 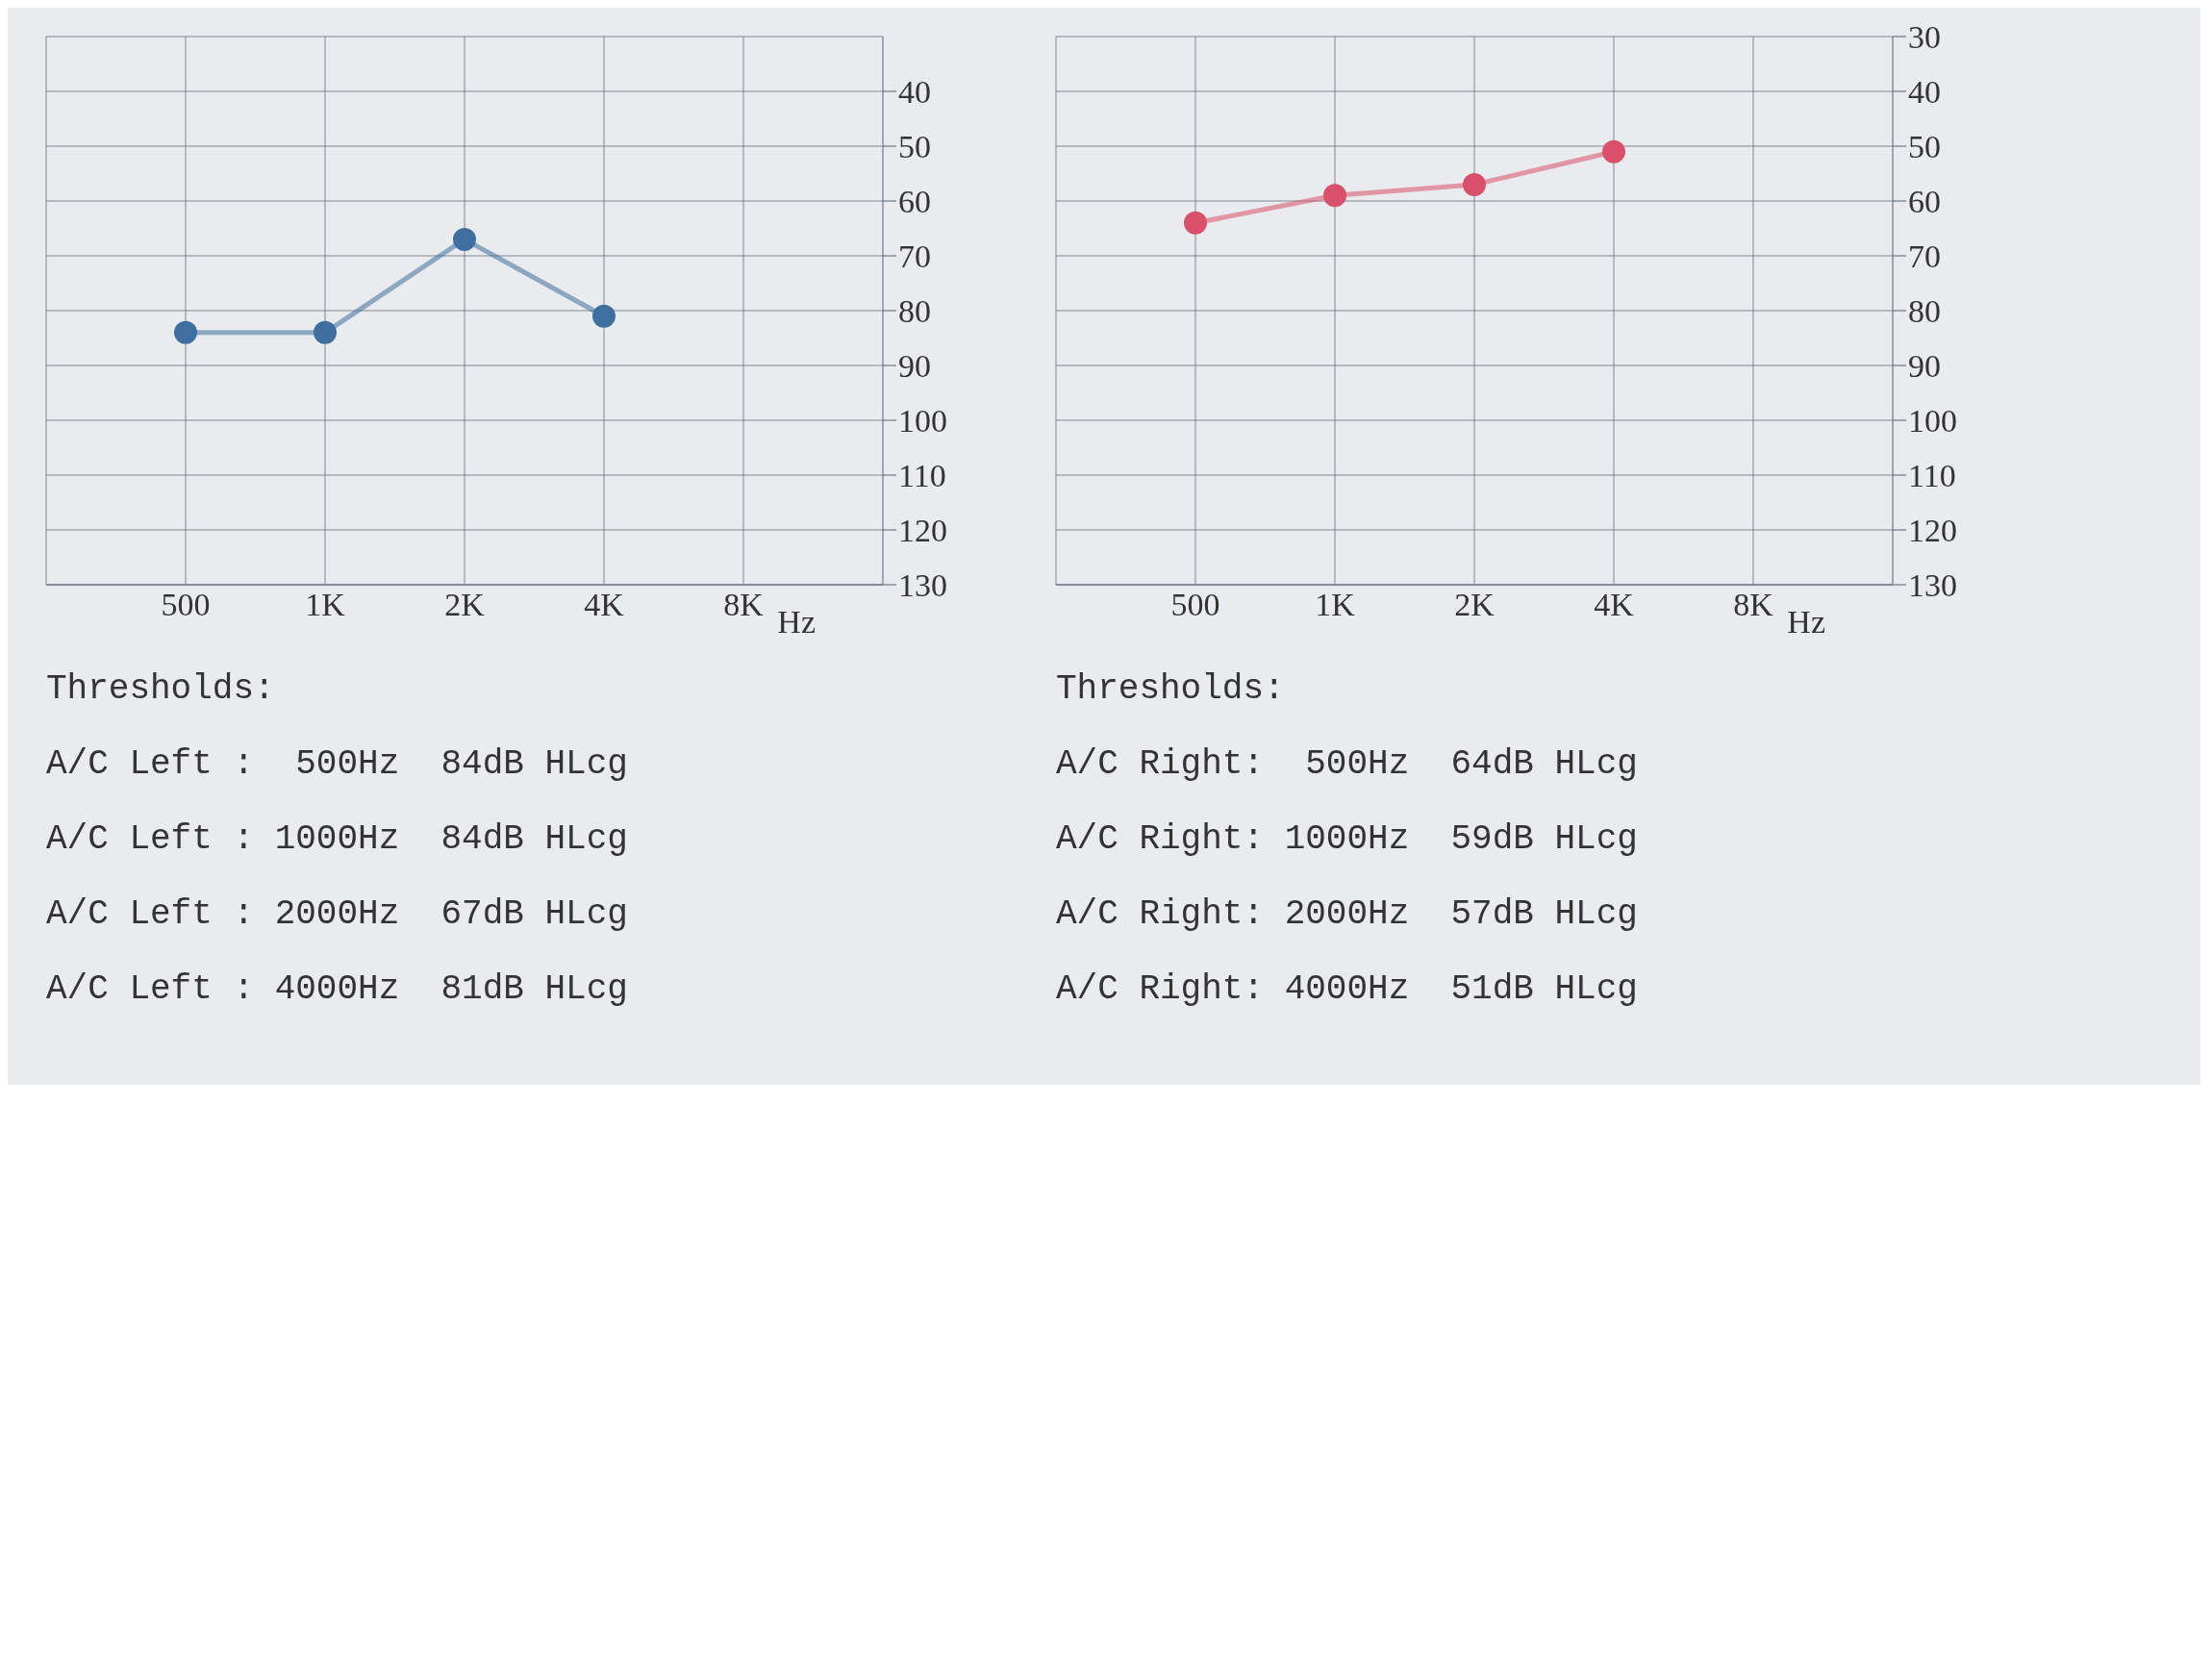 What do you see at coordinates (1347, 914) in the screenshot?
I see `text: A/C Right: 2000Hz 57dB HLcg` at bounding box center [1347, 914].